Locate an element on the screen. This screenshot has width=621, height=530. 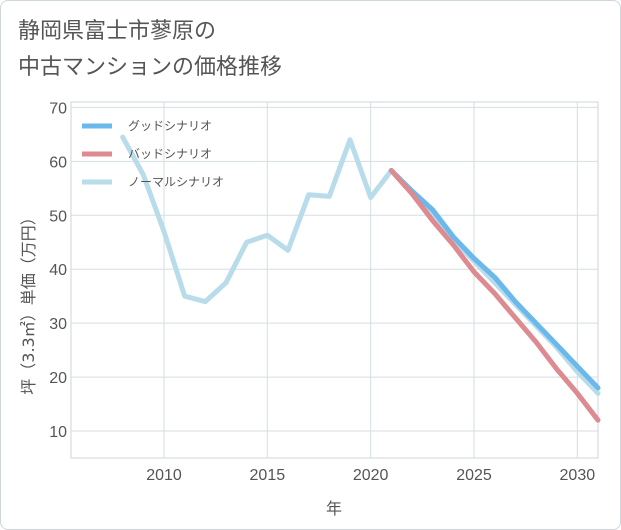
x-tick-label: 2020 is located at coordinates (371, 475).